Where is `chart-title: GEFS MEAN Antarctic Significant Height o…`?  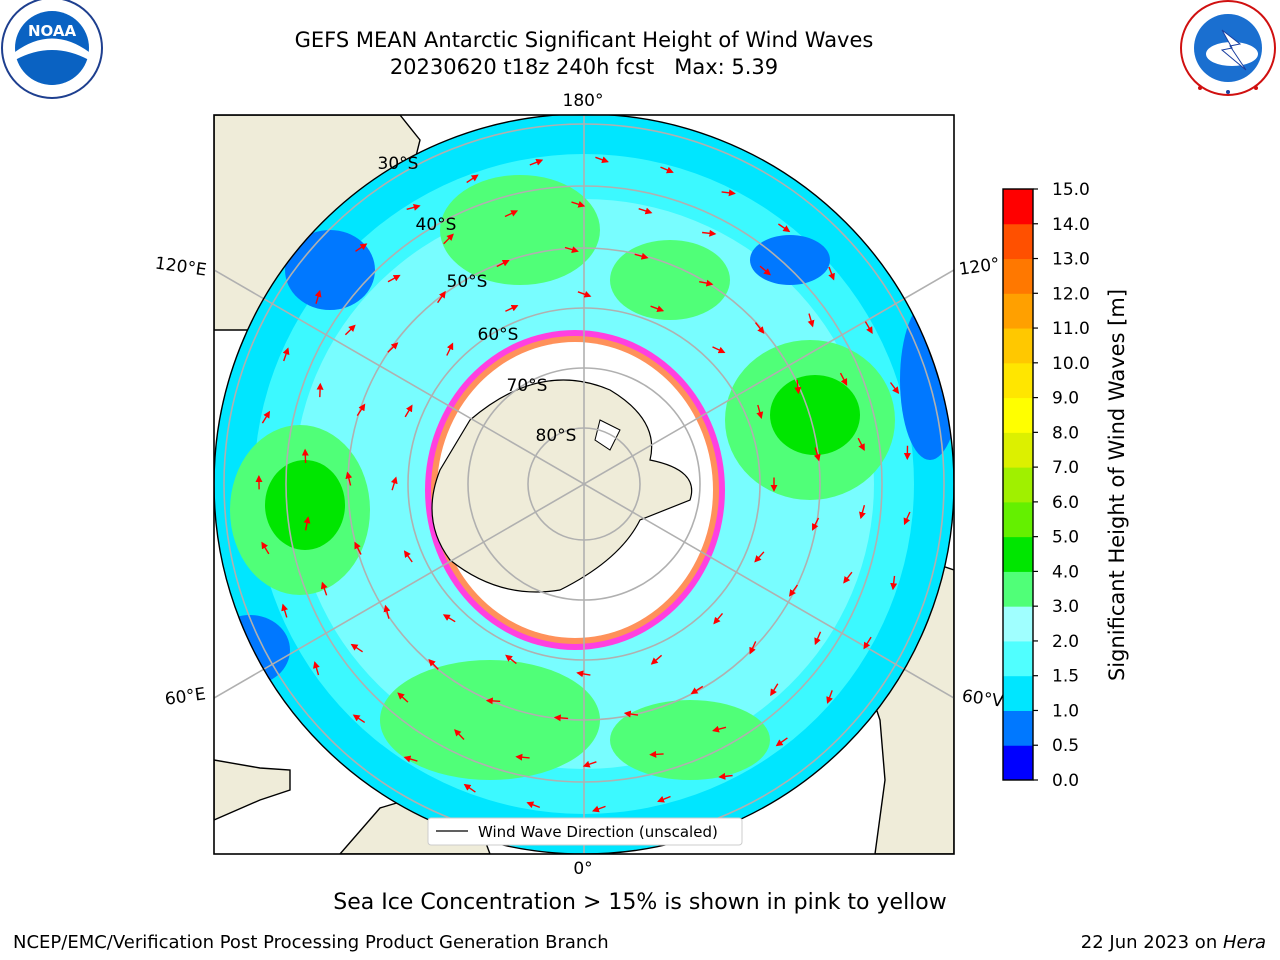
chart-title: GEFS MEAN Antarctic Significant Height o… is located at coordinates (584, 40).